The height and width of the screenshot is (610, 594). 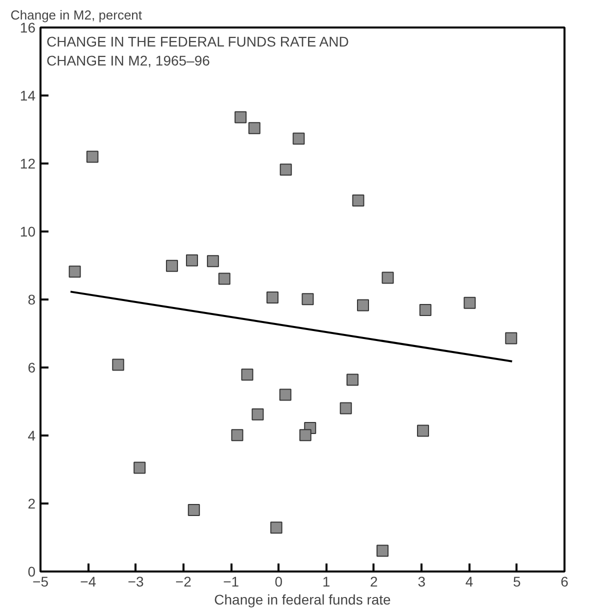 What do you see at coordinates (76, 15) in the screenshot?
I see `y-axis-title: Change in M2, percent` at bounding box center [76, 15].